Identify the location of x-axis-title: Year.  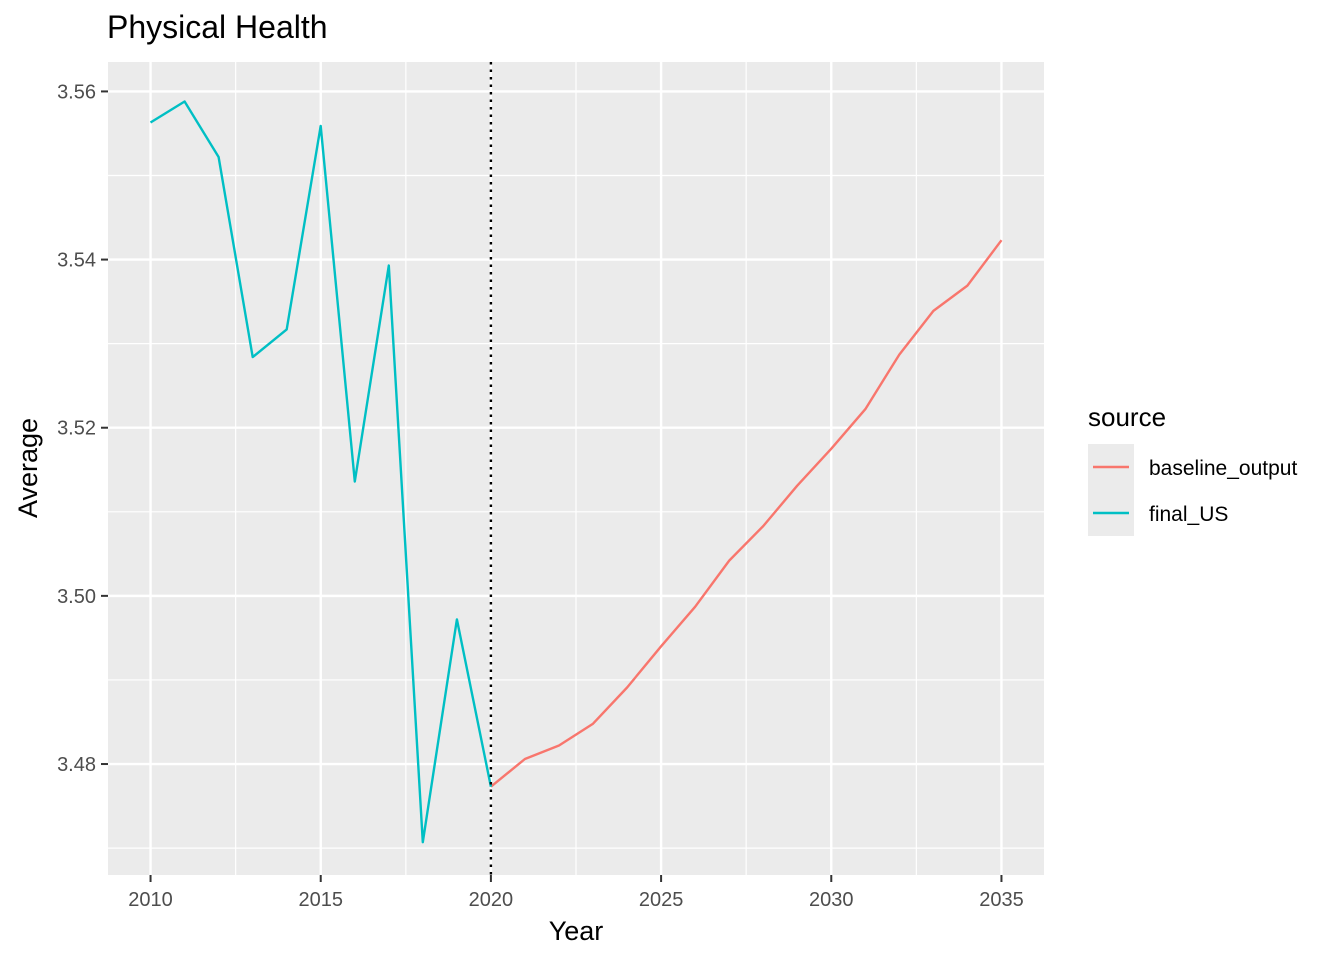
(576, 931).